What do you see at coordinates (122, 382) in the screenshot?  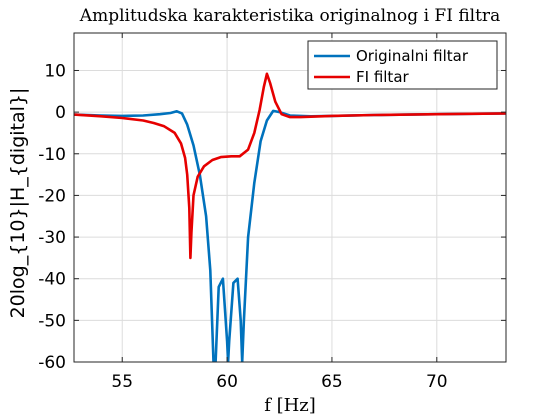 I see `x-tick-label: 55` at bounding box center [122, 382].